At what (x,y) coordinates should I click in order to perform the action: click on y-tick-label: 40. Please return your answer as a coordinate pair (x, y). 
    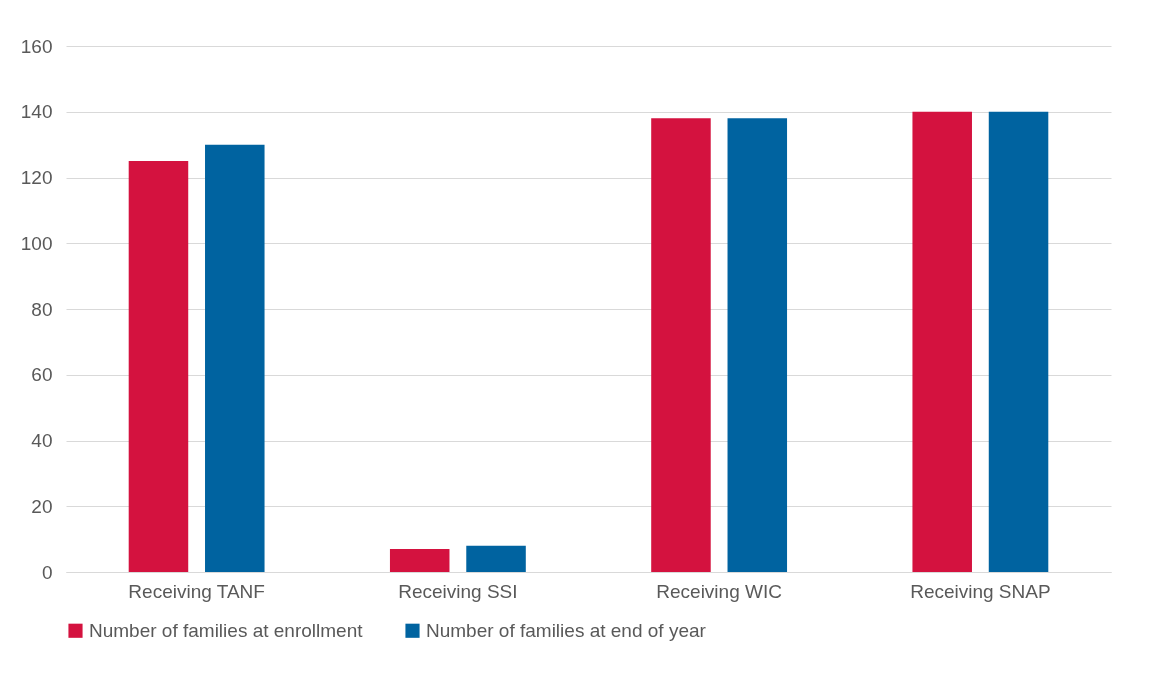
    Looking at the image, I should click on (42, 440).